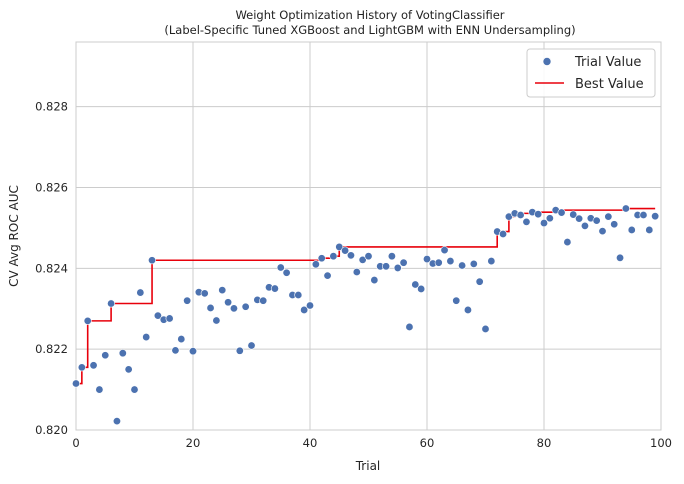 The image size is (684, 484). I want to click on y-axis-label: CV Avg ROC AUC, so click(14, 236).